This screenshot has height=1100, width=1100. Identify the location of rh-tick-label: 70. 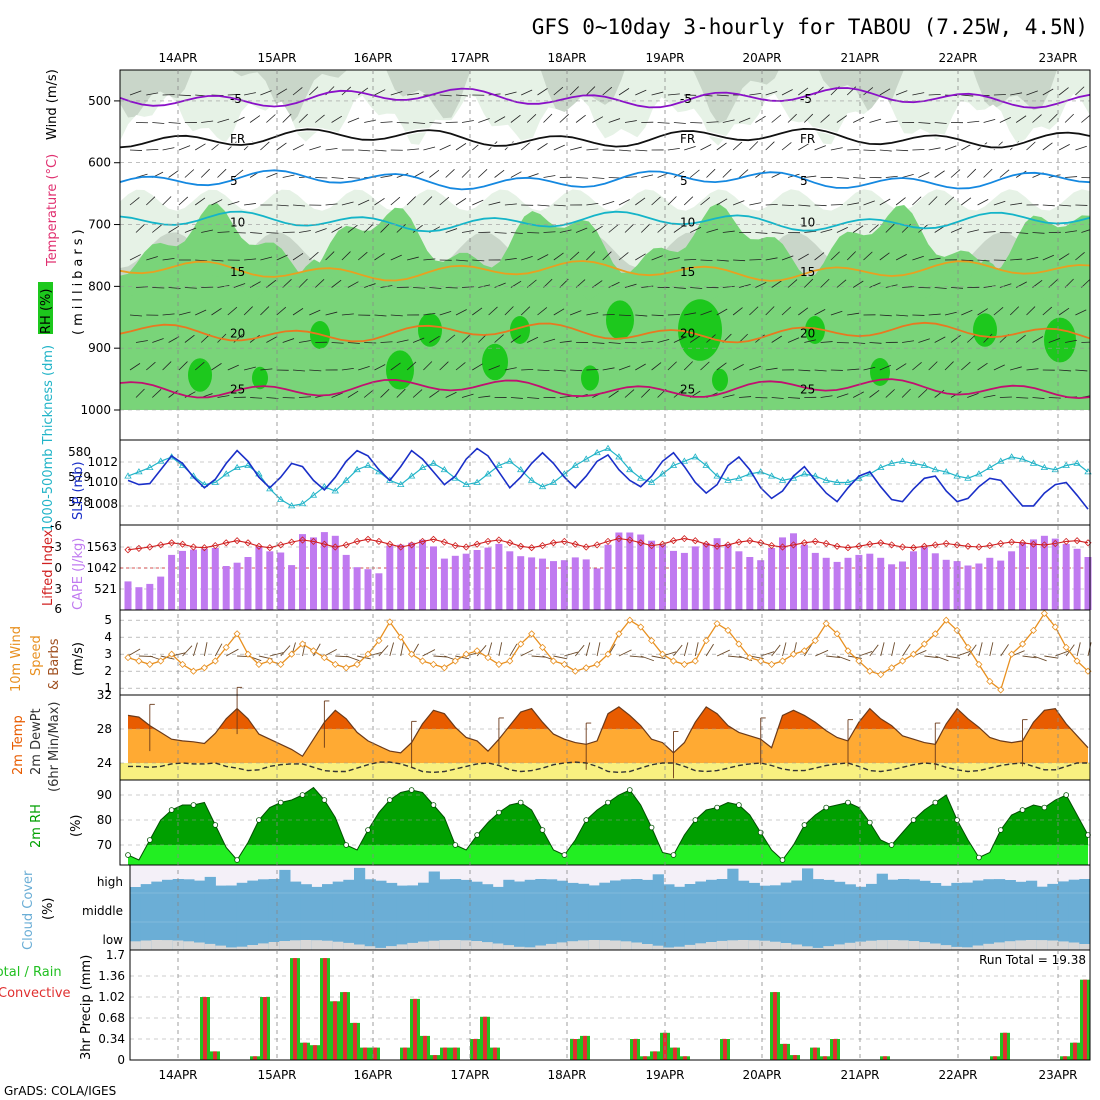
(104, 845).